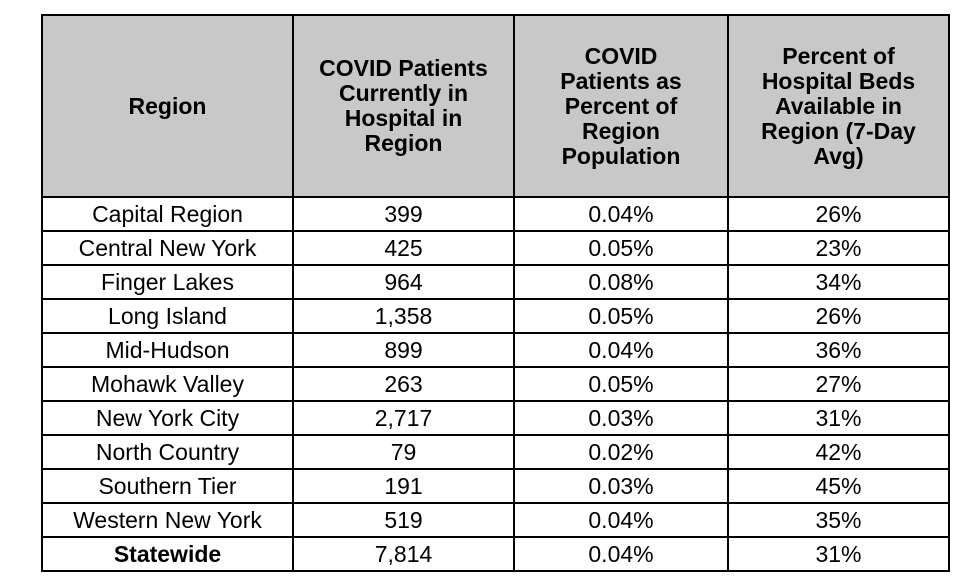  I want to click on header-line: Hospital in, so click(403, 118).